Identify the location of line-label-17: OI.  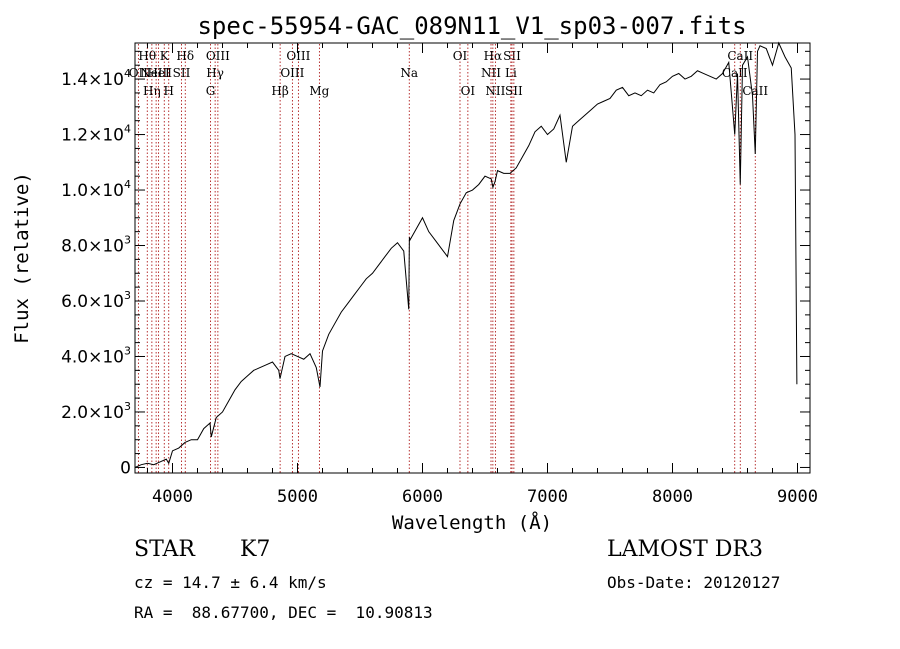
(460, 56).